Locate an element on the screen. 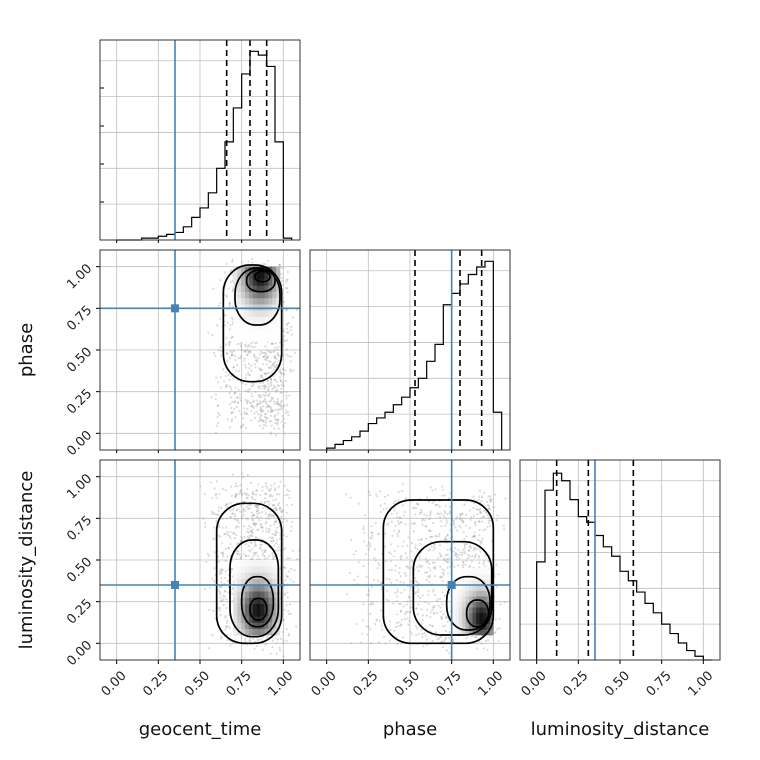  panel-geocent_time-phase: 0.000.250.500.751.00 is located at coordinates (182, 354).